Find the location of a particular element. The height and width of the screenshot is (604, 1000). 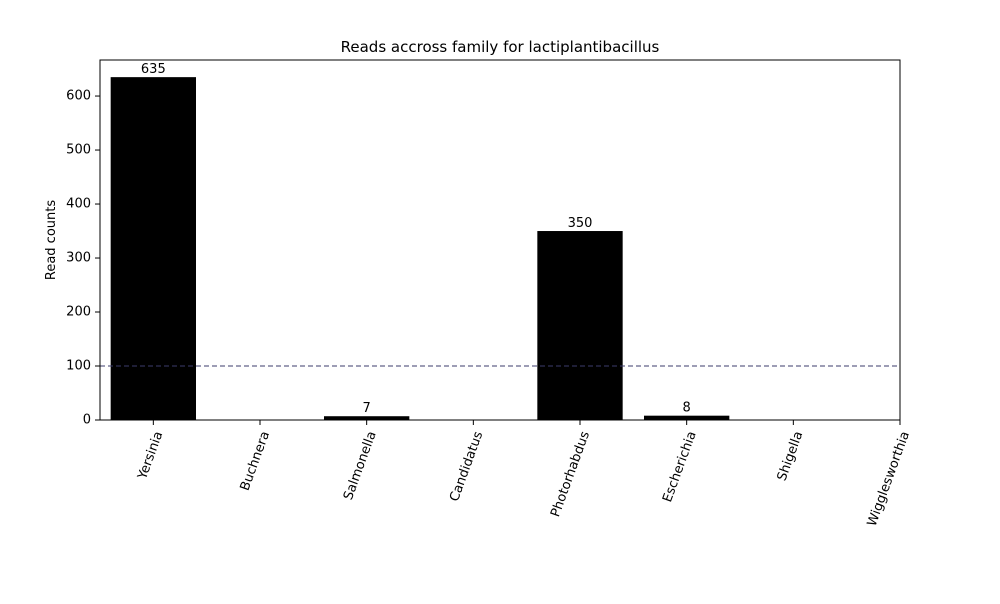

x-tick-label: Candidatus is located at coordinates (466, 466).